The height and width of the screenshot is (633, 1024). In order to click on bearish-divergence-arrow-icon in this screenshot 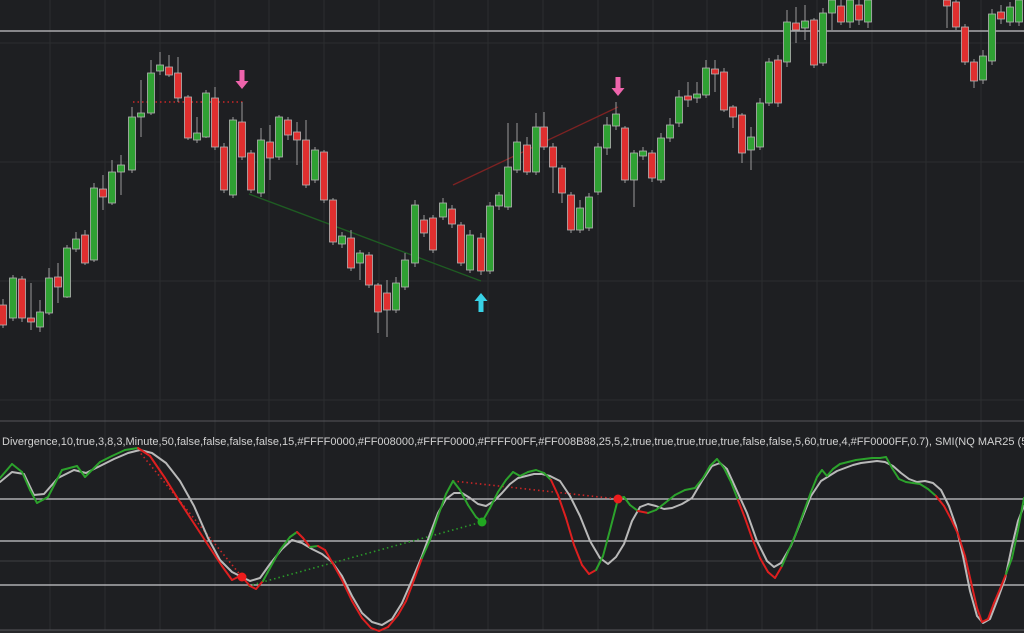, I will do `click(618, 86)`.